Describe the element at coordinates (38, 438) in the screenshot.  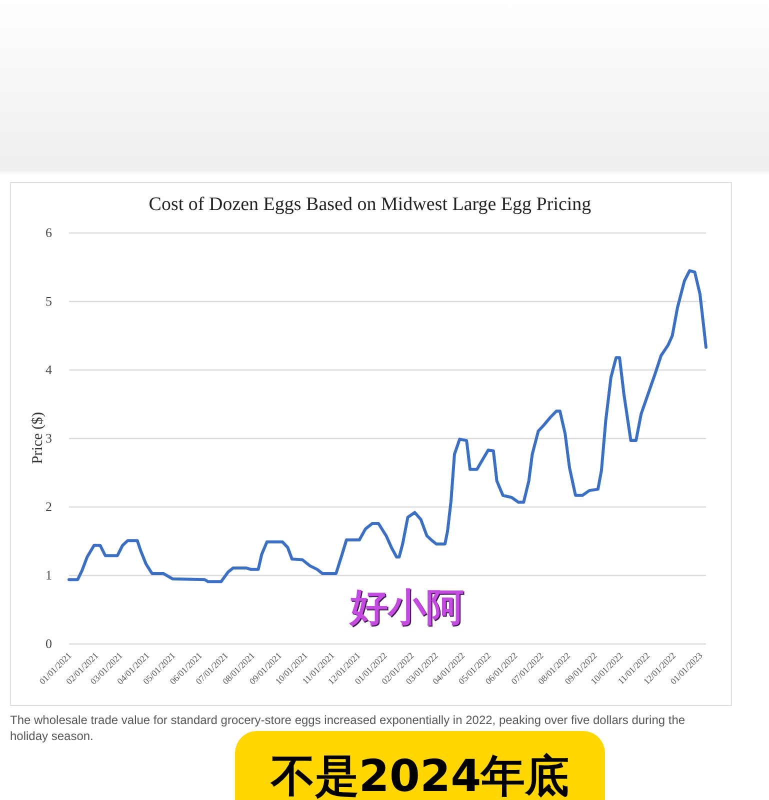
I see `y-axis-title: Price ($)` at that location.